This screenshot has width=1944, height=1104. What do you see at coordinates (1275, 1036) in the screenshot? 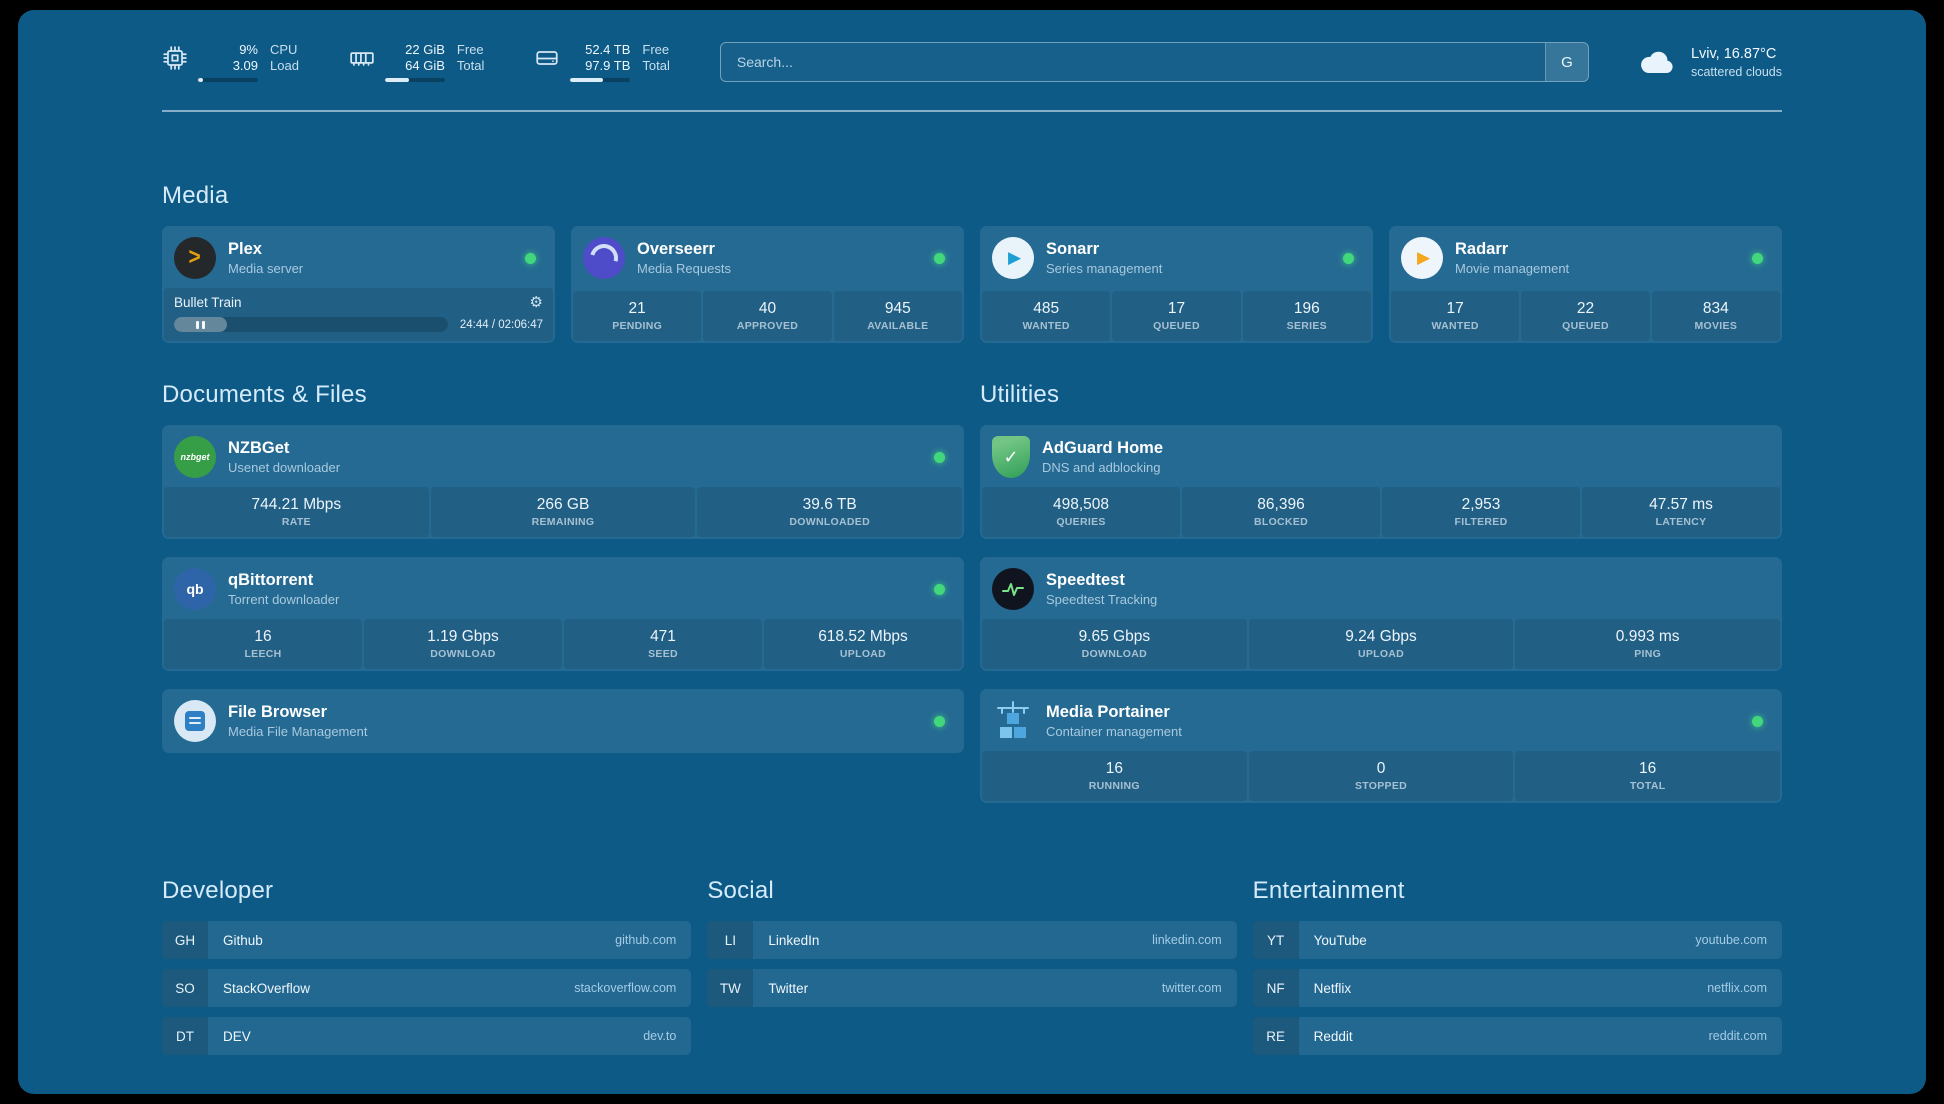
I see `bookmark-abbr: RE` at bounding box center [1275, 1036].